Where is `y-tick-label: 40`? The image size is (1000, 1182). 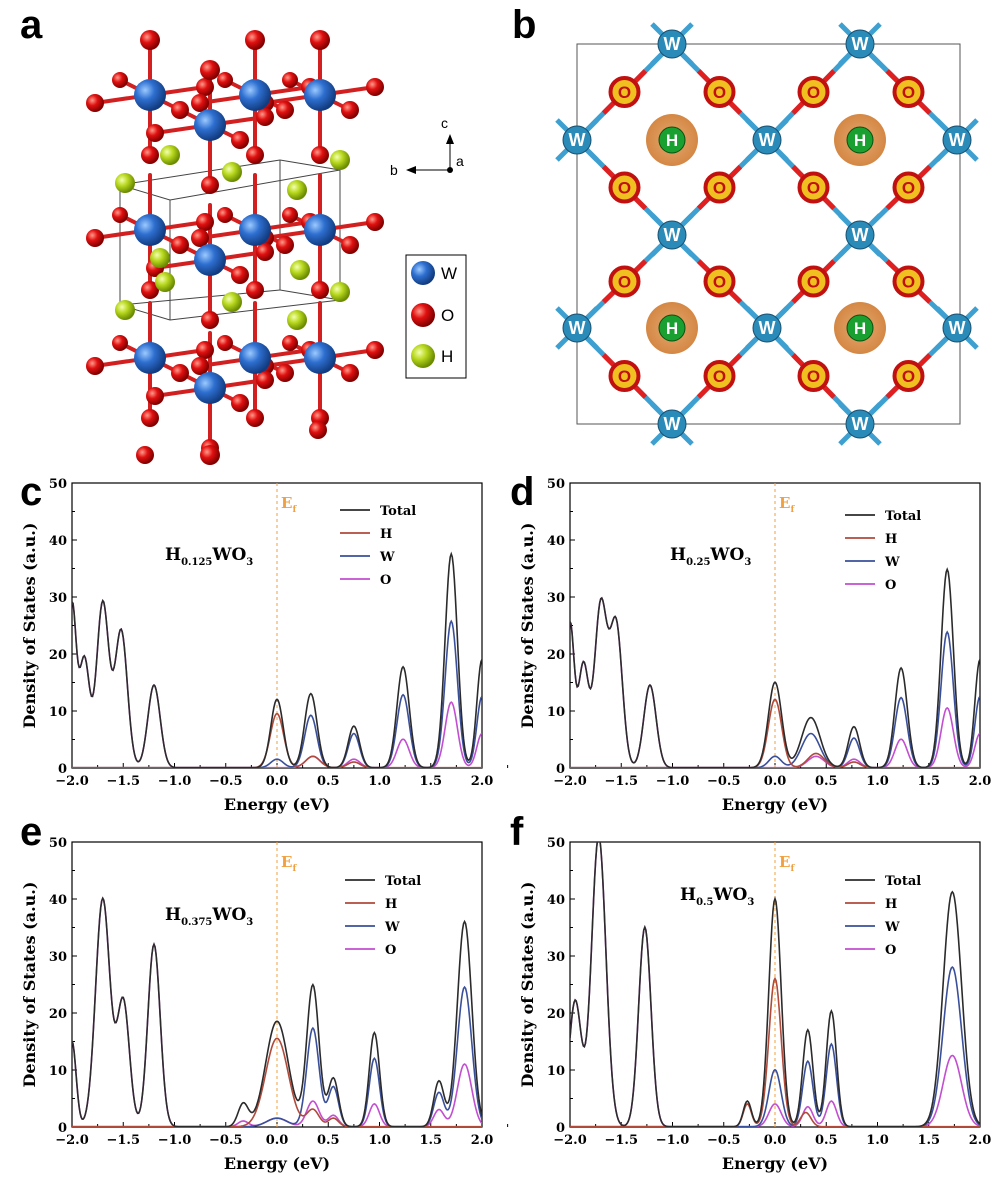 y-tick-label: 40 is located at coordinates (556, 900).